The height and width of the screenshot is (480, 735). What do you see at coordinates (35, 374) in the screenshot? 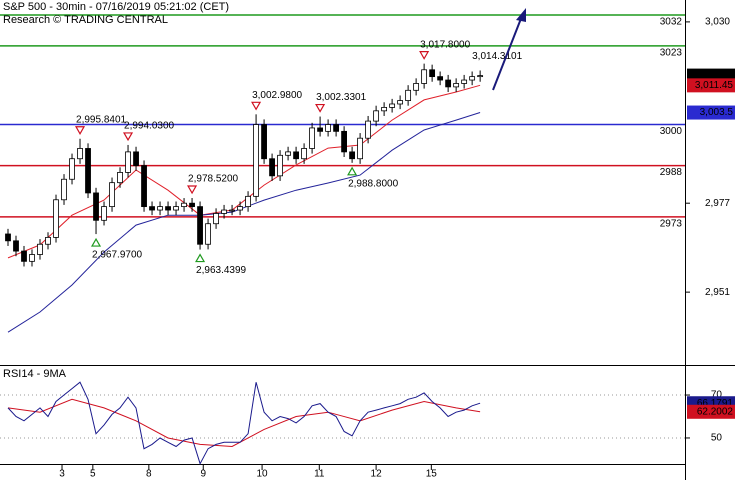
I see `indicator-title: RSI14 - 9MA` at bounding box center [35, 374].